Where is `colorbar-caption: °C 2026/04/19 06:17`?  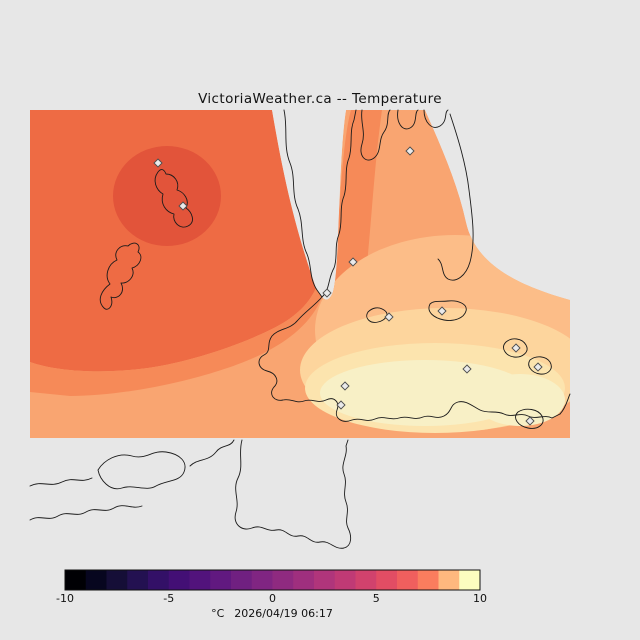 colorbar-caption: °C 2026/04/19 06:17 is located at coordinates (272, 613).